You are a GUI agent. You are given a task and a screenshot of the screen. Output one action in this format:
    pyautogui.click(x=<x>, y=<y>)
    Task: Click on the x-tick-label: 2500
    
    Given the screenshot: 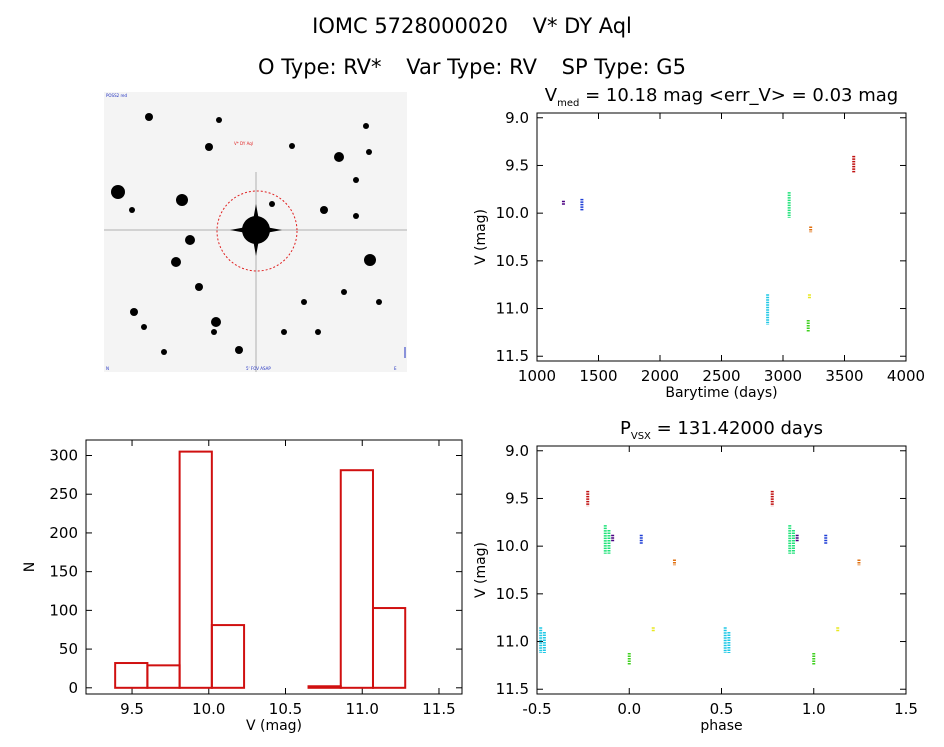 What is the action you would take?
    pyautogui.click(x=721, y=376)
    